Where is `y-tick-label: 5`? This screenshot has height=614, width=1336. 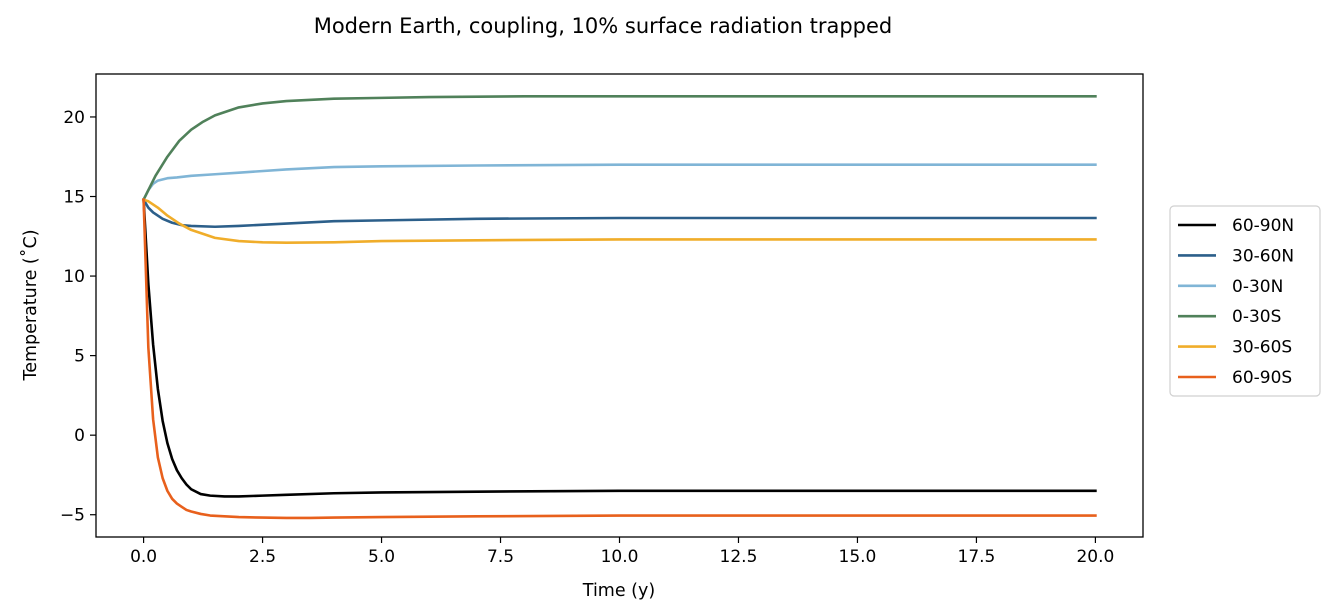 y-tick-label: 5 is located at coordinates (79, 357).